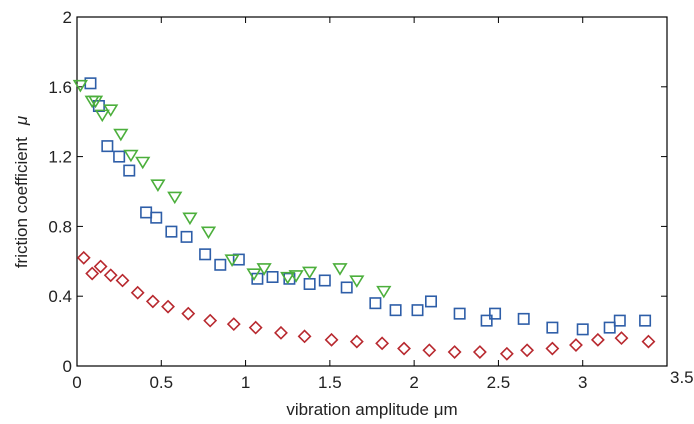 The image size is (694, 424). Describe the element at coordinates (21, 120) in the screenshot. I see `y-axis-title-symbol: μ` at that location.